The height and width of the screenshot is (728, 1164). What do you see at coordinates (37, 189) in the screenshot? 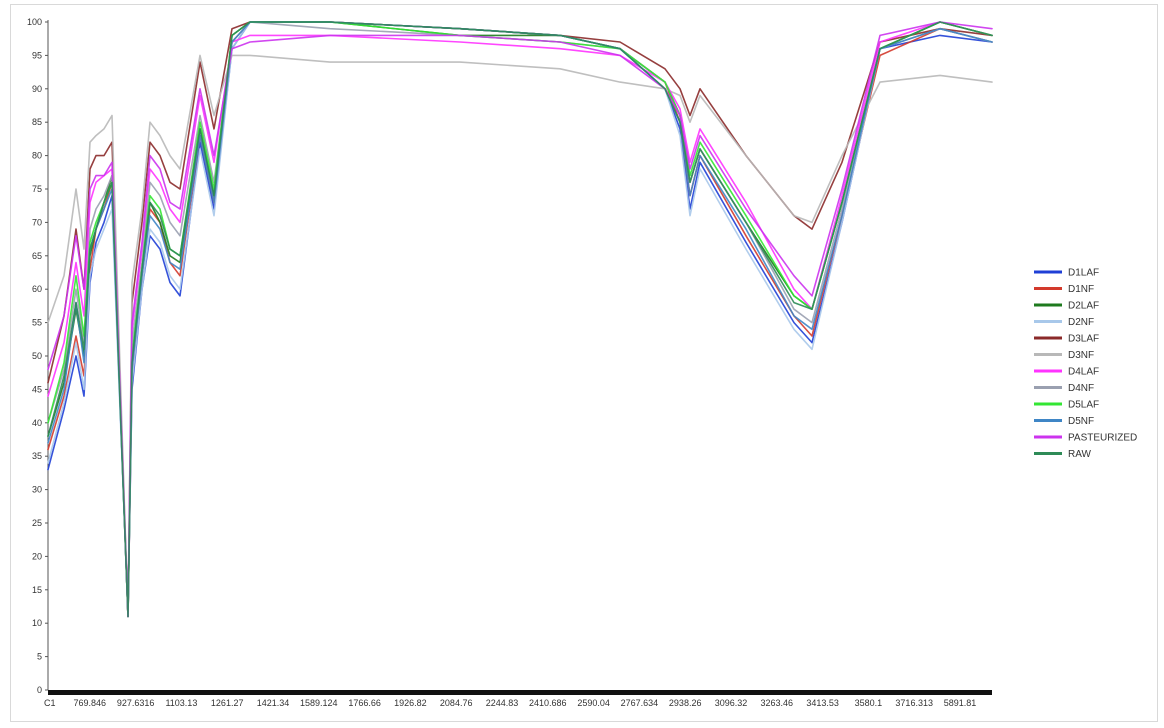
I see `y-tick-label: 75` at bounding box center [37, 189].